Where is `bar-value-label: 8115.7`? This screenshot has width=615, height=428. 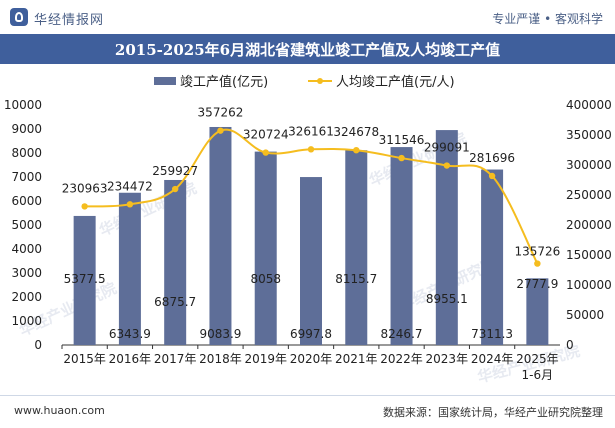 bar-value-label: 8115.7 is located at coordinates (356, 279).